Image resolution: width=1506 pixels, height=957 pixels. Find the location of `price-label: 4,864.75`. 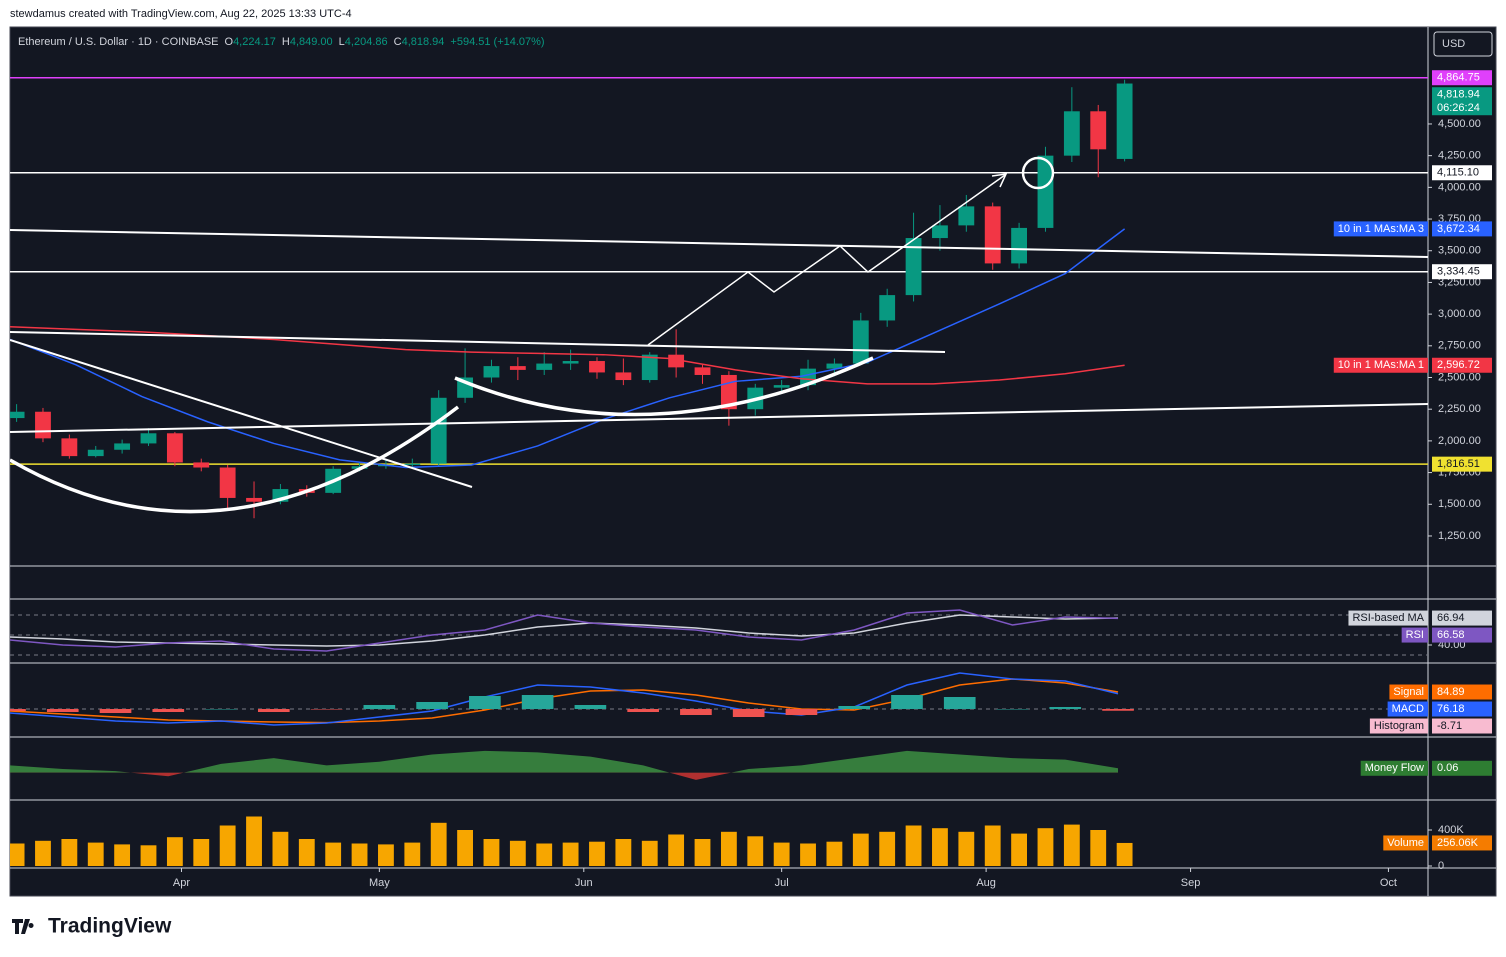

price-label: 4,864.75 is located at coordinates (1458, 78).